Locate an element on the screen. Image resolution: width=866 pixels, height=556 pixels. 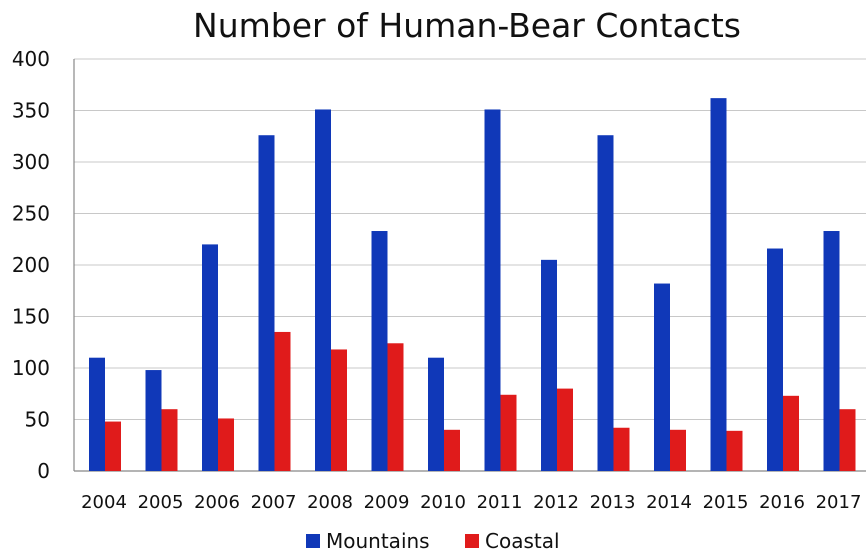
bar-mountains-2009 is located at coordinates (379, 351).